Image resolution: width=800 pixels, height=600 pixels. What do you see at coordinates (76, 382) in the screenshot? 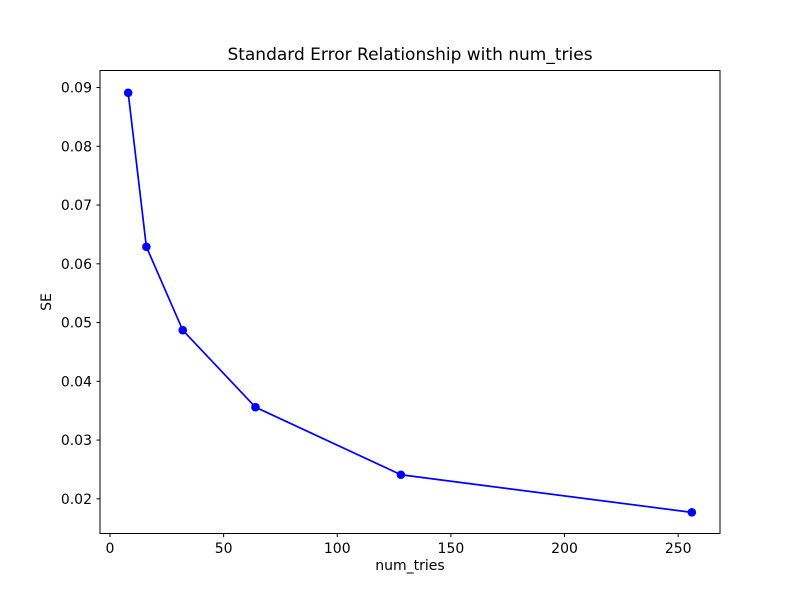
I see `y-tick-label: 0.04` at bounding box center [76, 382].